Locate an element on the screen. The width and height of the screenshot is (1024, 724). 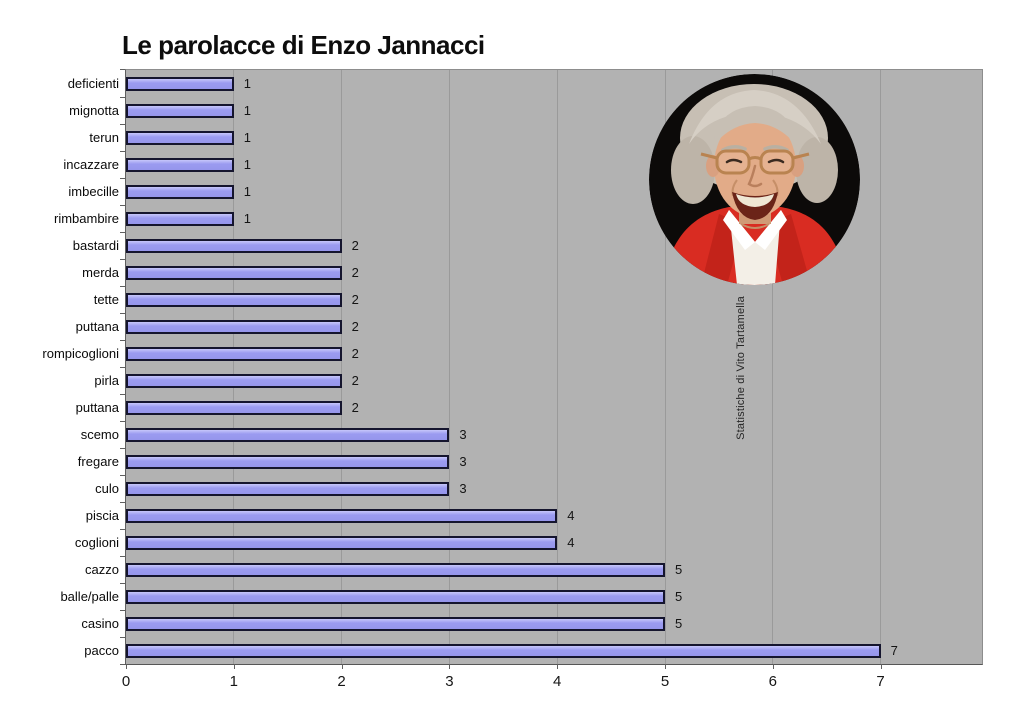
category-label: imbecille is located at coordinates (93, 191).